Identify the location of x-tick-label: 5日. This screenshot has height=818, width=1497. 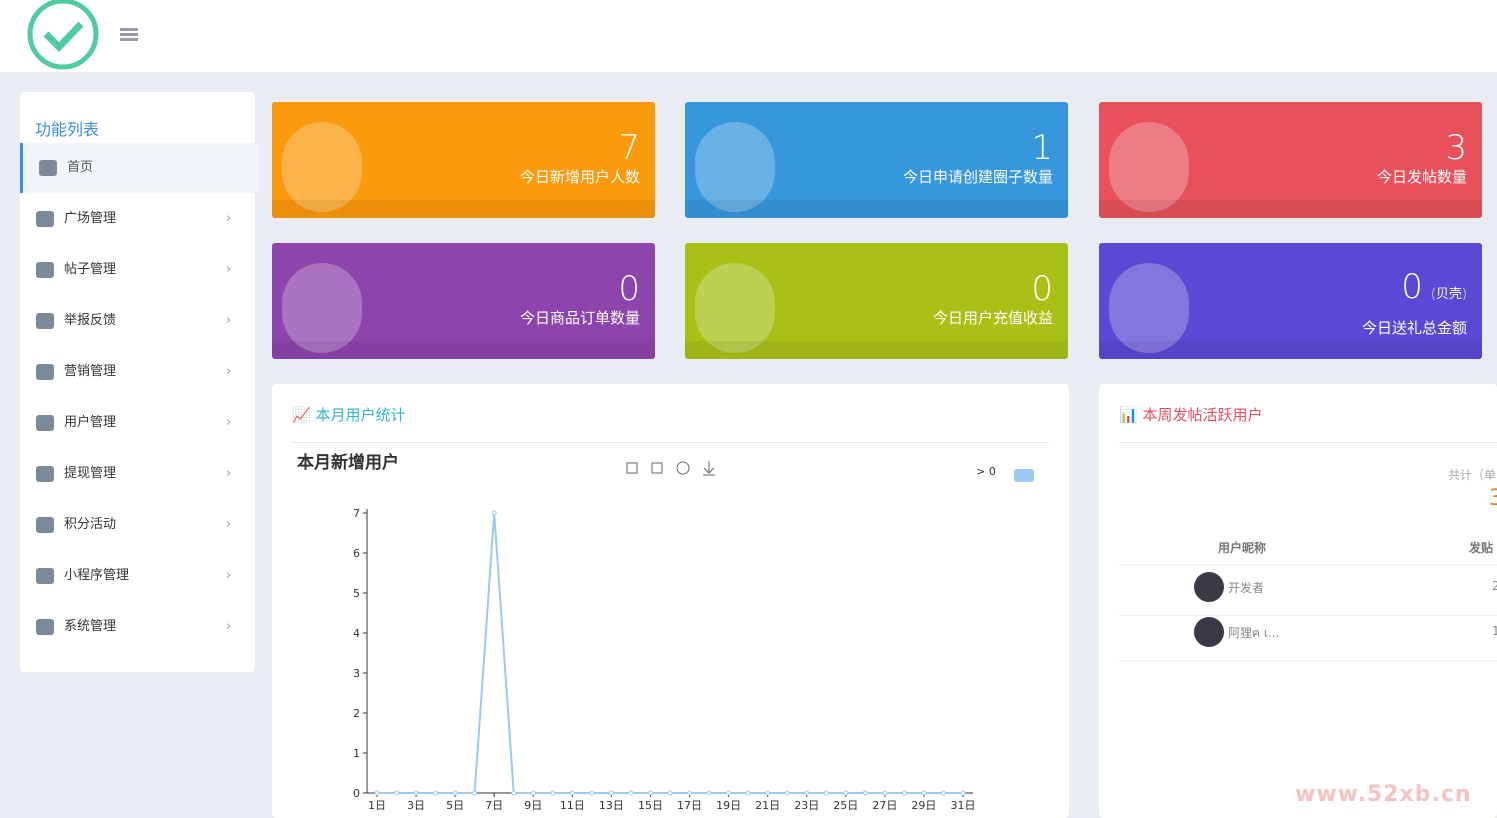
(455, 805).